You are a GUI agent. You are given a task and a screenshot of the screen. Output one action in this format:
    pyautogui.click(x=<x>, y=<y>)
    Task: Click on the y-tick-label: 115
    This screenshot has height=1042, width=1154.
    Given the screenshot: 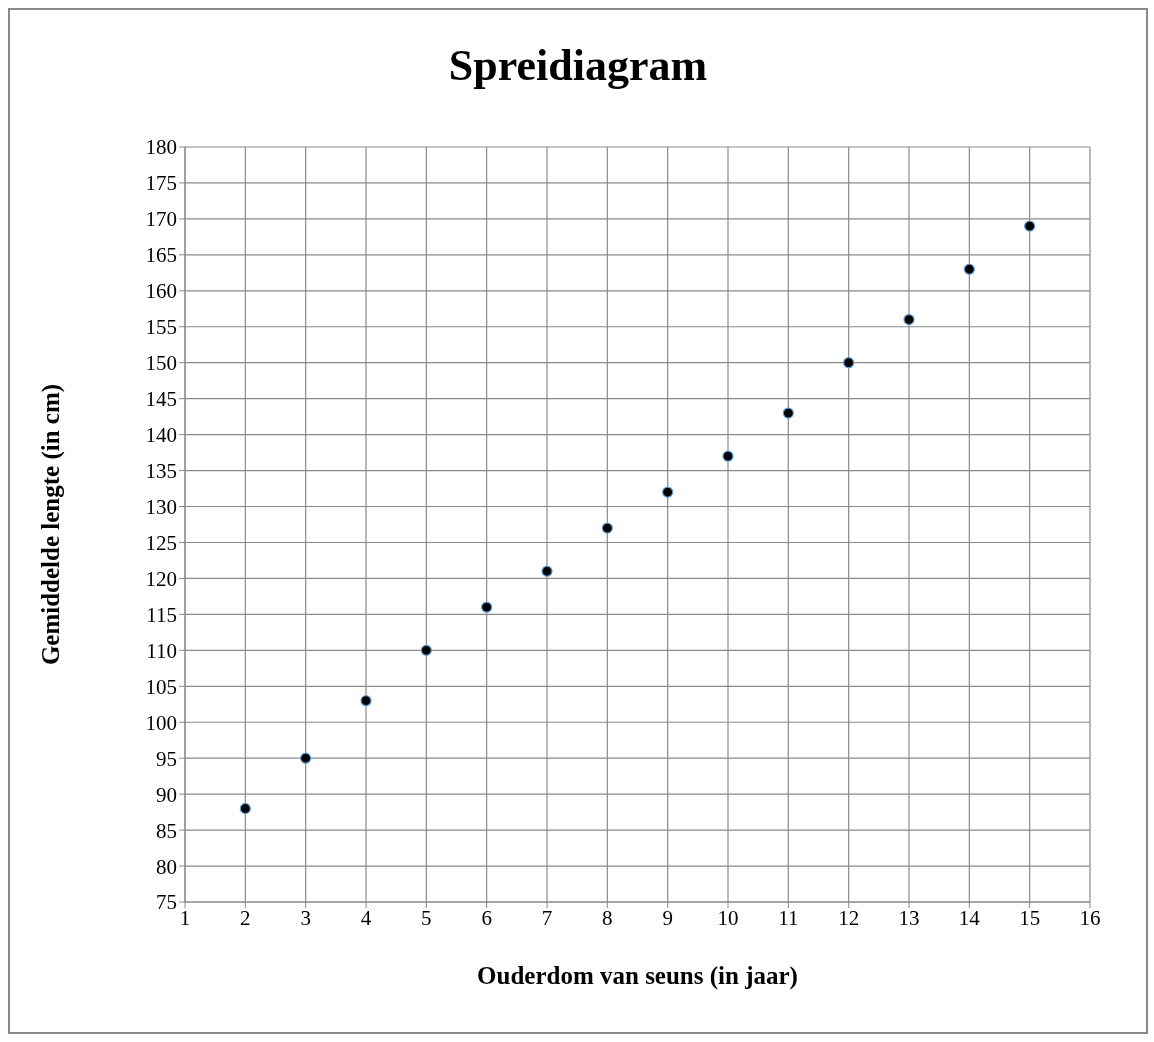 What is the action you would take?
    pyautogui.click(x=161, y=614)
    